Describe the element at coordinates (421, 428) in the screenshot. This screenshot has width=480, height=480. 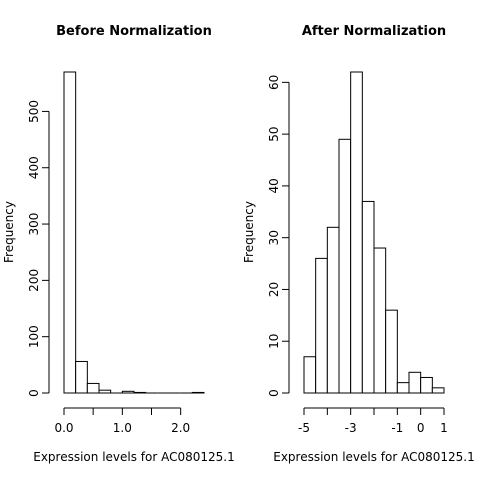
I see `x-tick-label: 0` at that location.